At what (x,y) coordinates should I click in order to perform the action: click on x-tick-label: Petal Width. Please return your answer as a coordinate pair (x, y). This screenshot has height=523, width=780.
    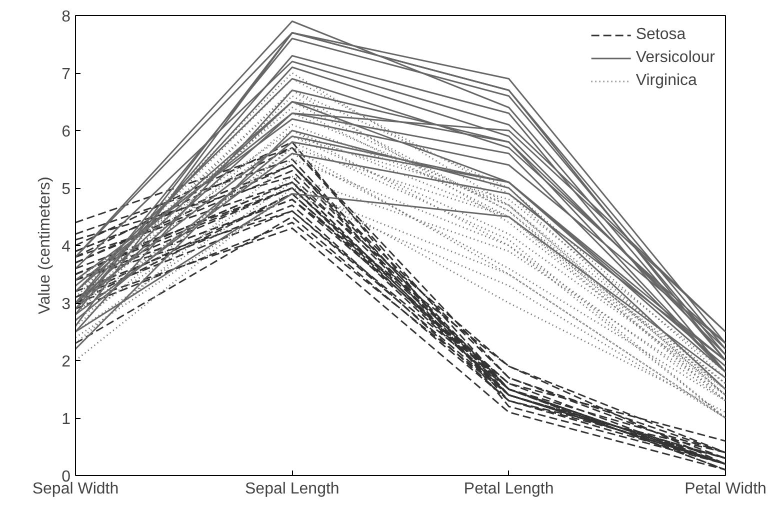
    Looking at the image, I should click on (725, 489).